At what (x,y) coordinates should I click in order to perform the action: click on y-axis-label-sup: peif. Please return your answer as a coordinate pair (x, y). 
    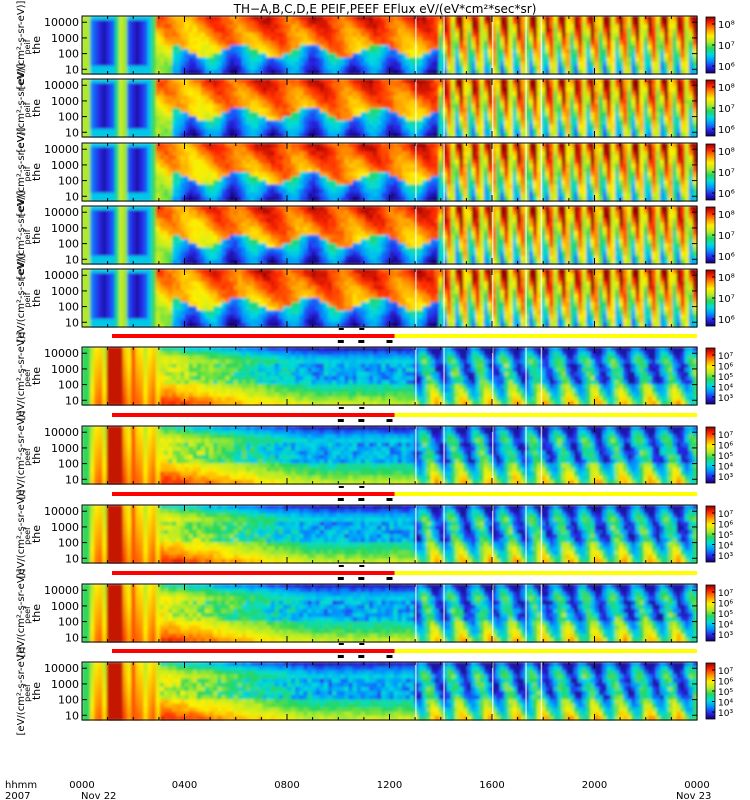
    Looking at the image, I should click on (27, 236).